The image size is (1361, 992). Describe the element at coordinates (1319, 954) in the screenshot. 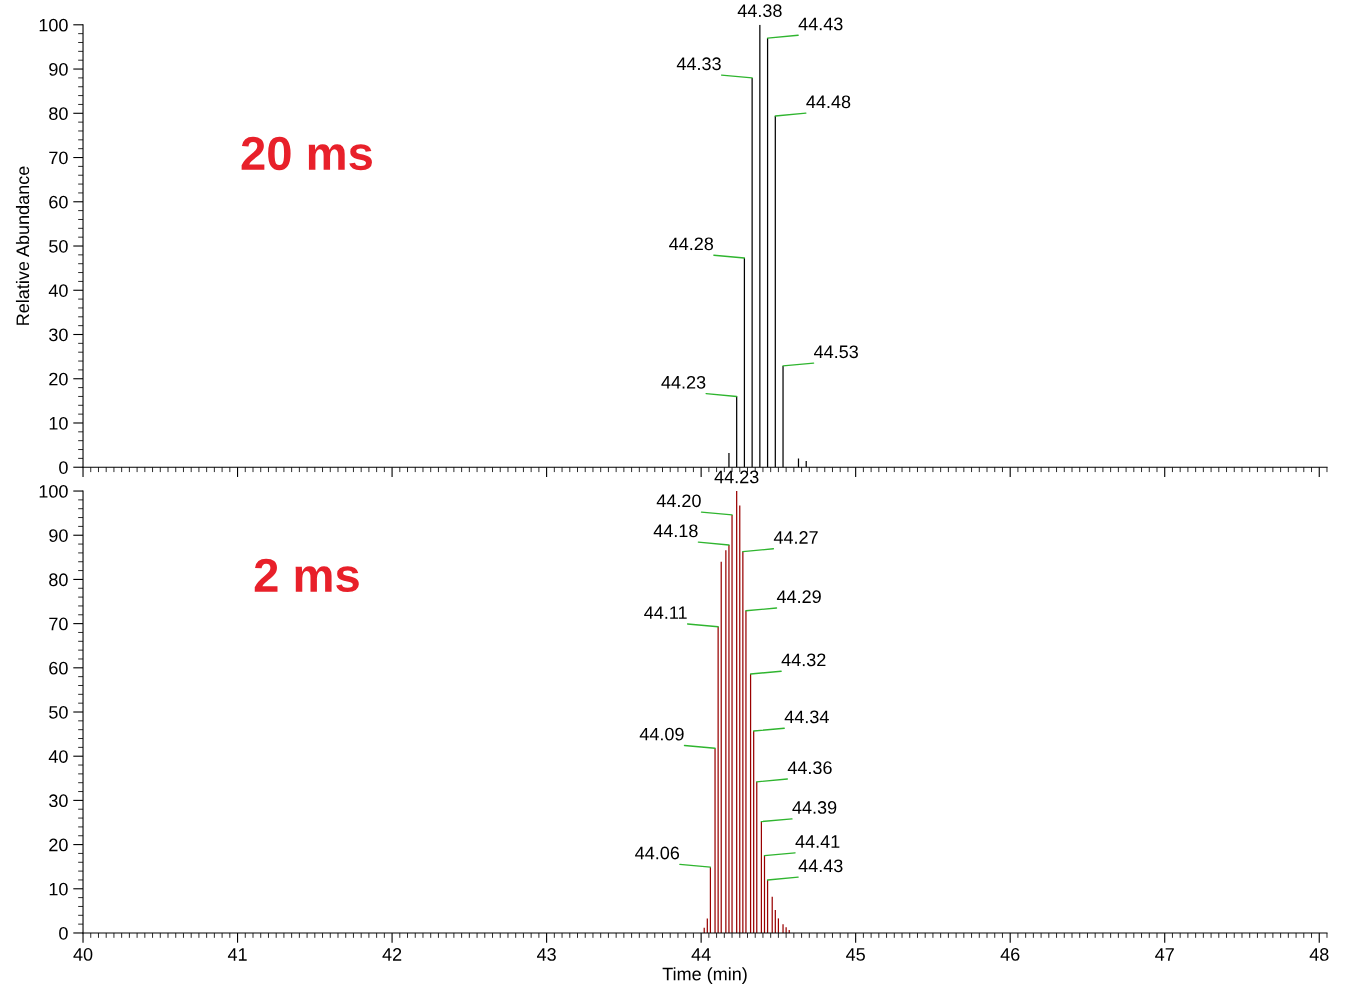

I see `x-tick-label: 48` at that location.